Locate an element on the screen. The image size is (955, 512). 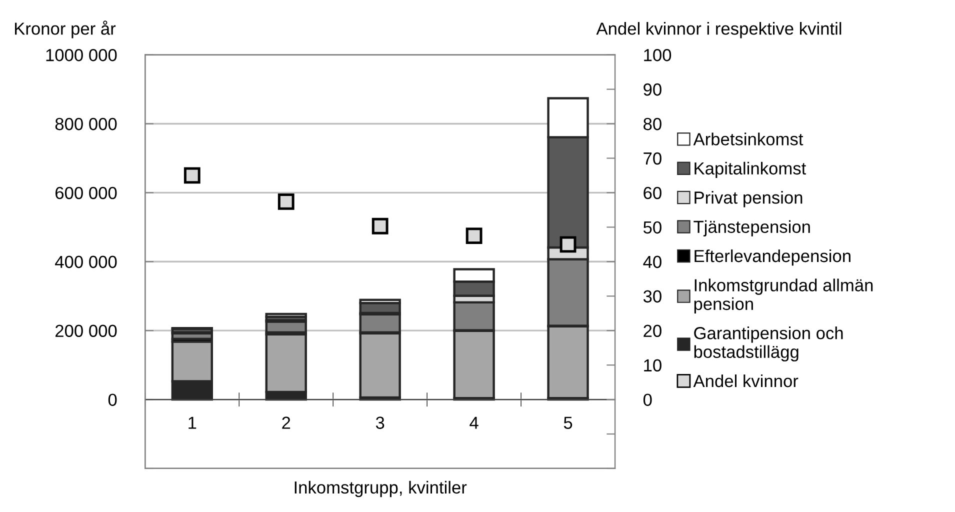
x-tick-label: 5 is located at coordinates (568, 422).